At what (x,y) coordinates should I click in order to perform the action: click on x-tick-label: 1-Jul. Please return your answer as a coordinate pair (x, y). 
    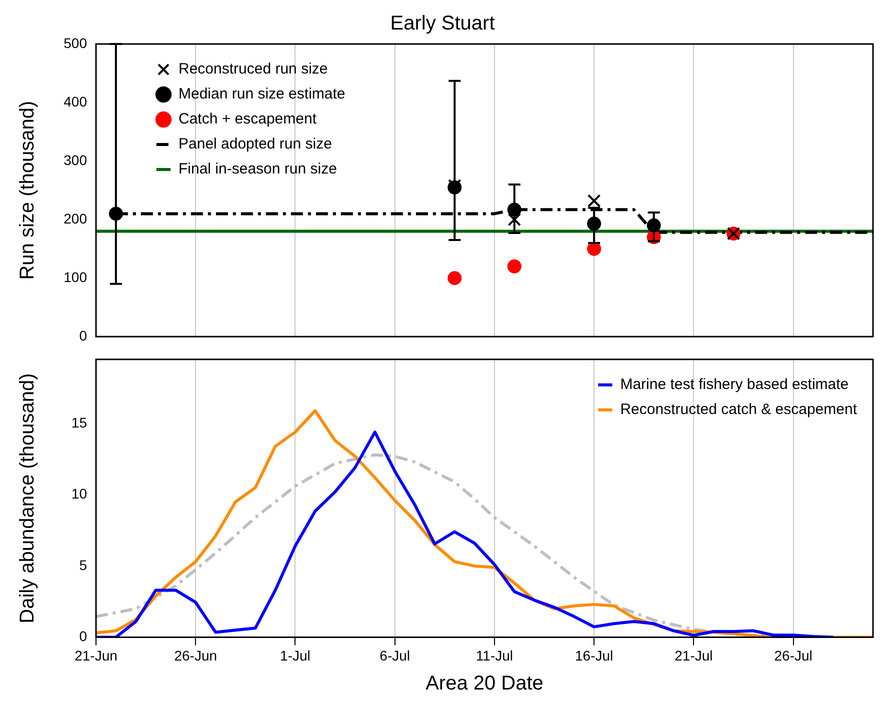
    Looking at the image, I should click on (295, 655).